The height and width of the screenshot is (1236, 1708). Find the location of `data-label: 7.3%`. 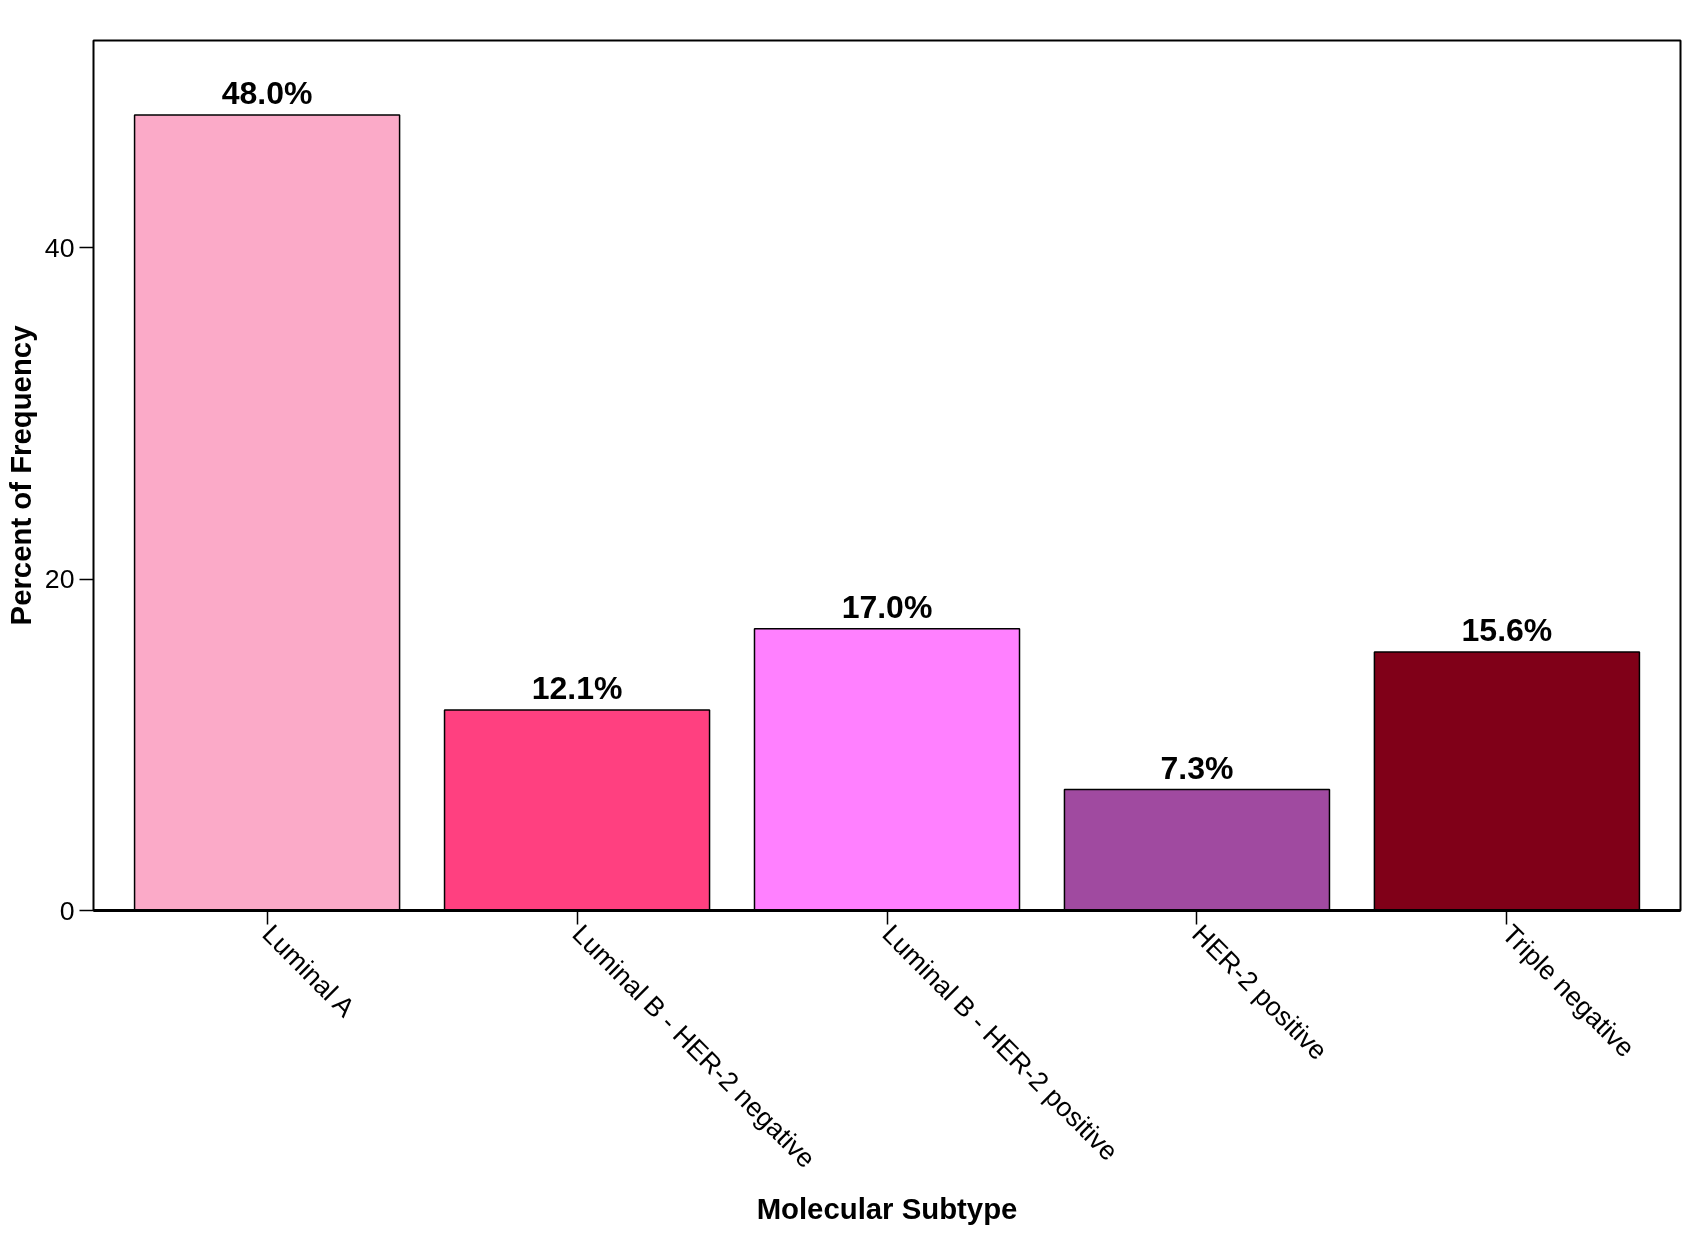

data-label: 7.3% is located at coordinates (1197, 767).